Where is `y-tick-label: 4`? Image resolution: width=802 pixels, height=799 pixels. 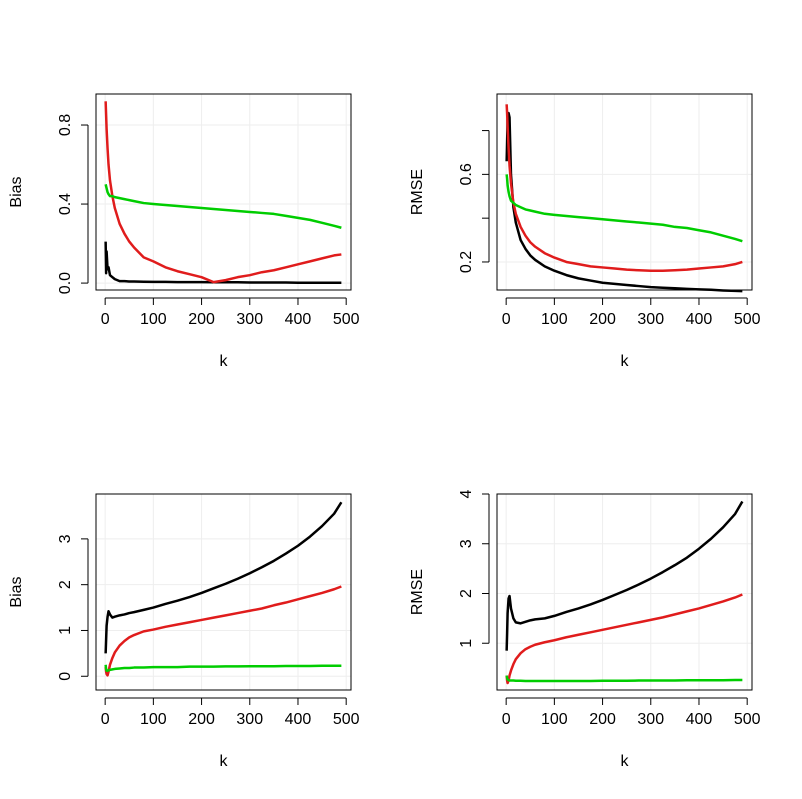 y-tick-label: 4 is located at coordinates (466, 493).